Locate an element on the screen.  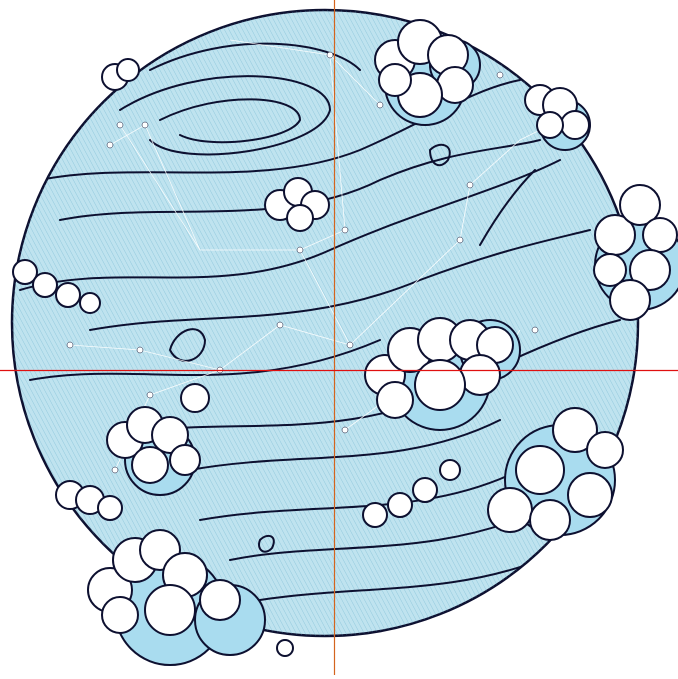
cloud-top-left is located at coordinates (120, 74).